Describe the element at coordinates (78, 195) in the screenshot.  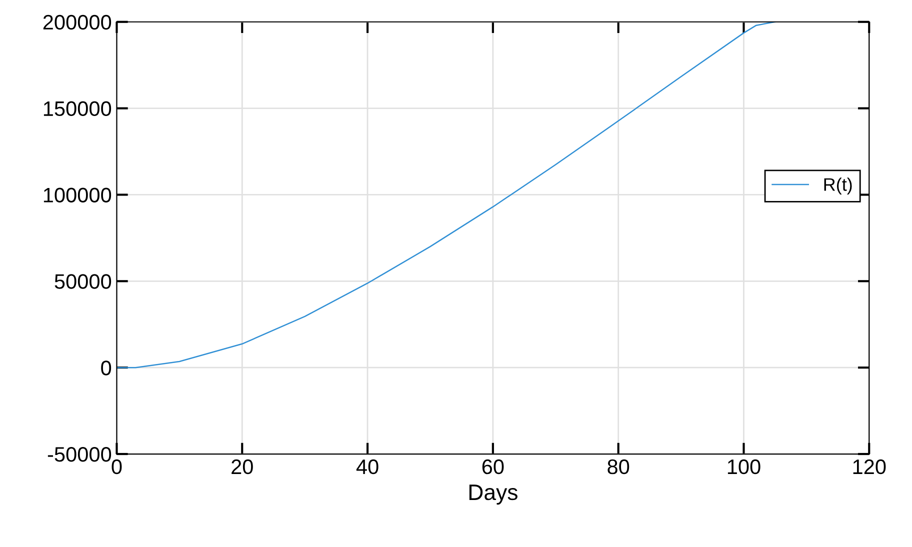
I see `y-tick-label: 100000` at that location.